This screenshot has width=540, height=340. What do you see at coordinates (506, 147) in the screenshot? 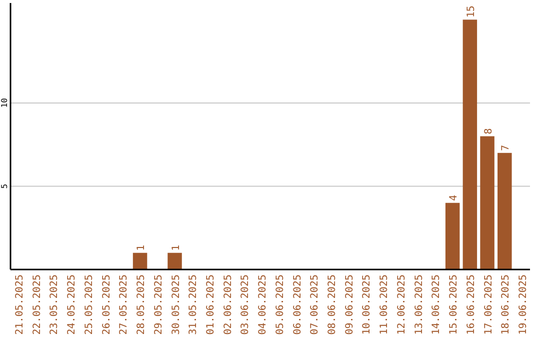
I see `data-label: 7` at bounding box center [506, 147].